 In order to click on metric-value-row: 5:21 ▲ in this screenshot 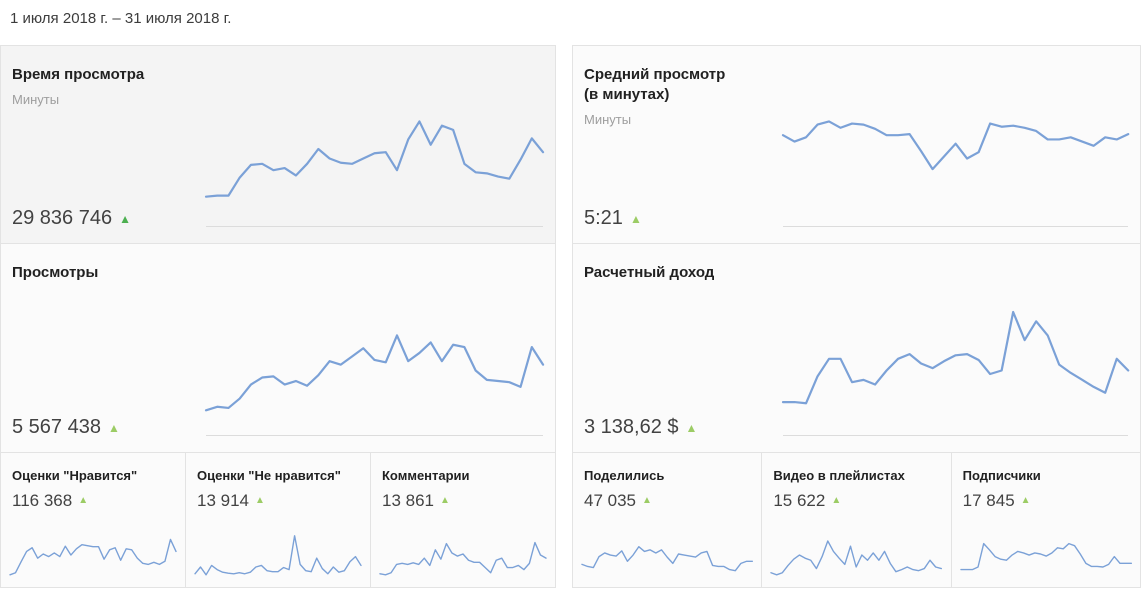, I will do `click(613, 218)`.